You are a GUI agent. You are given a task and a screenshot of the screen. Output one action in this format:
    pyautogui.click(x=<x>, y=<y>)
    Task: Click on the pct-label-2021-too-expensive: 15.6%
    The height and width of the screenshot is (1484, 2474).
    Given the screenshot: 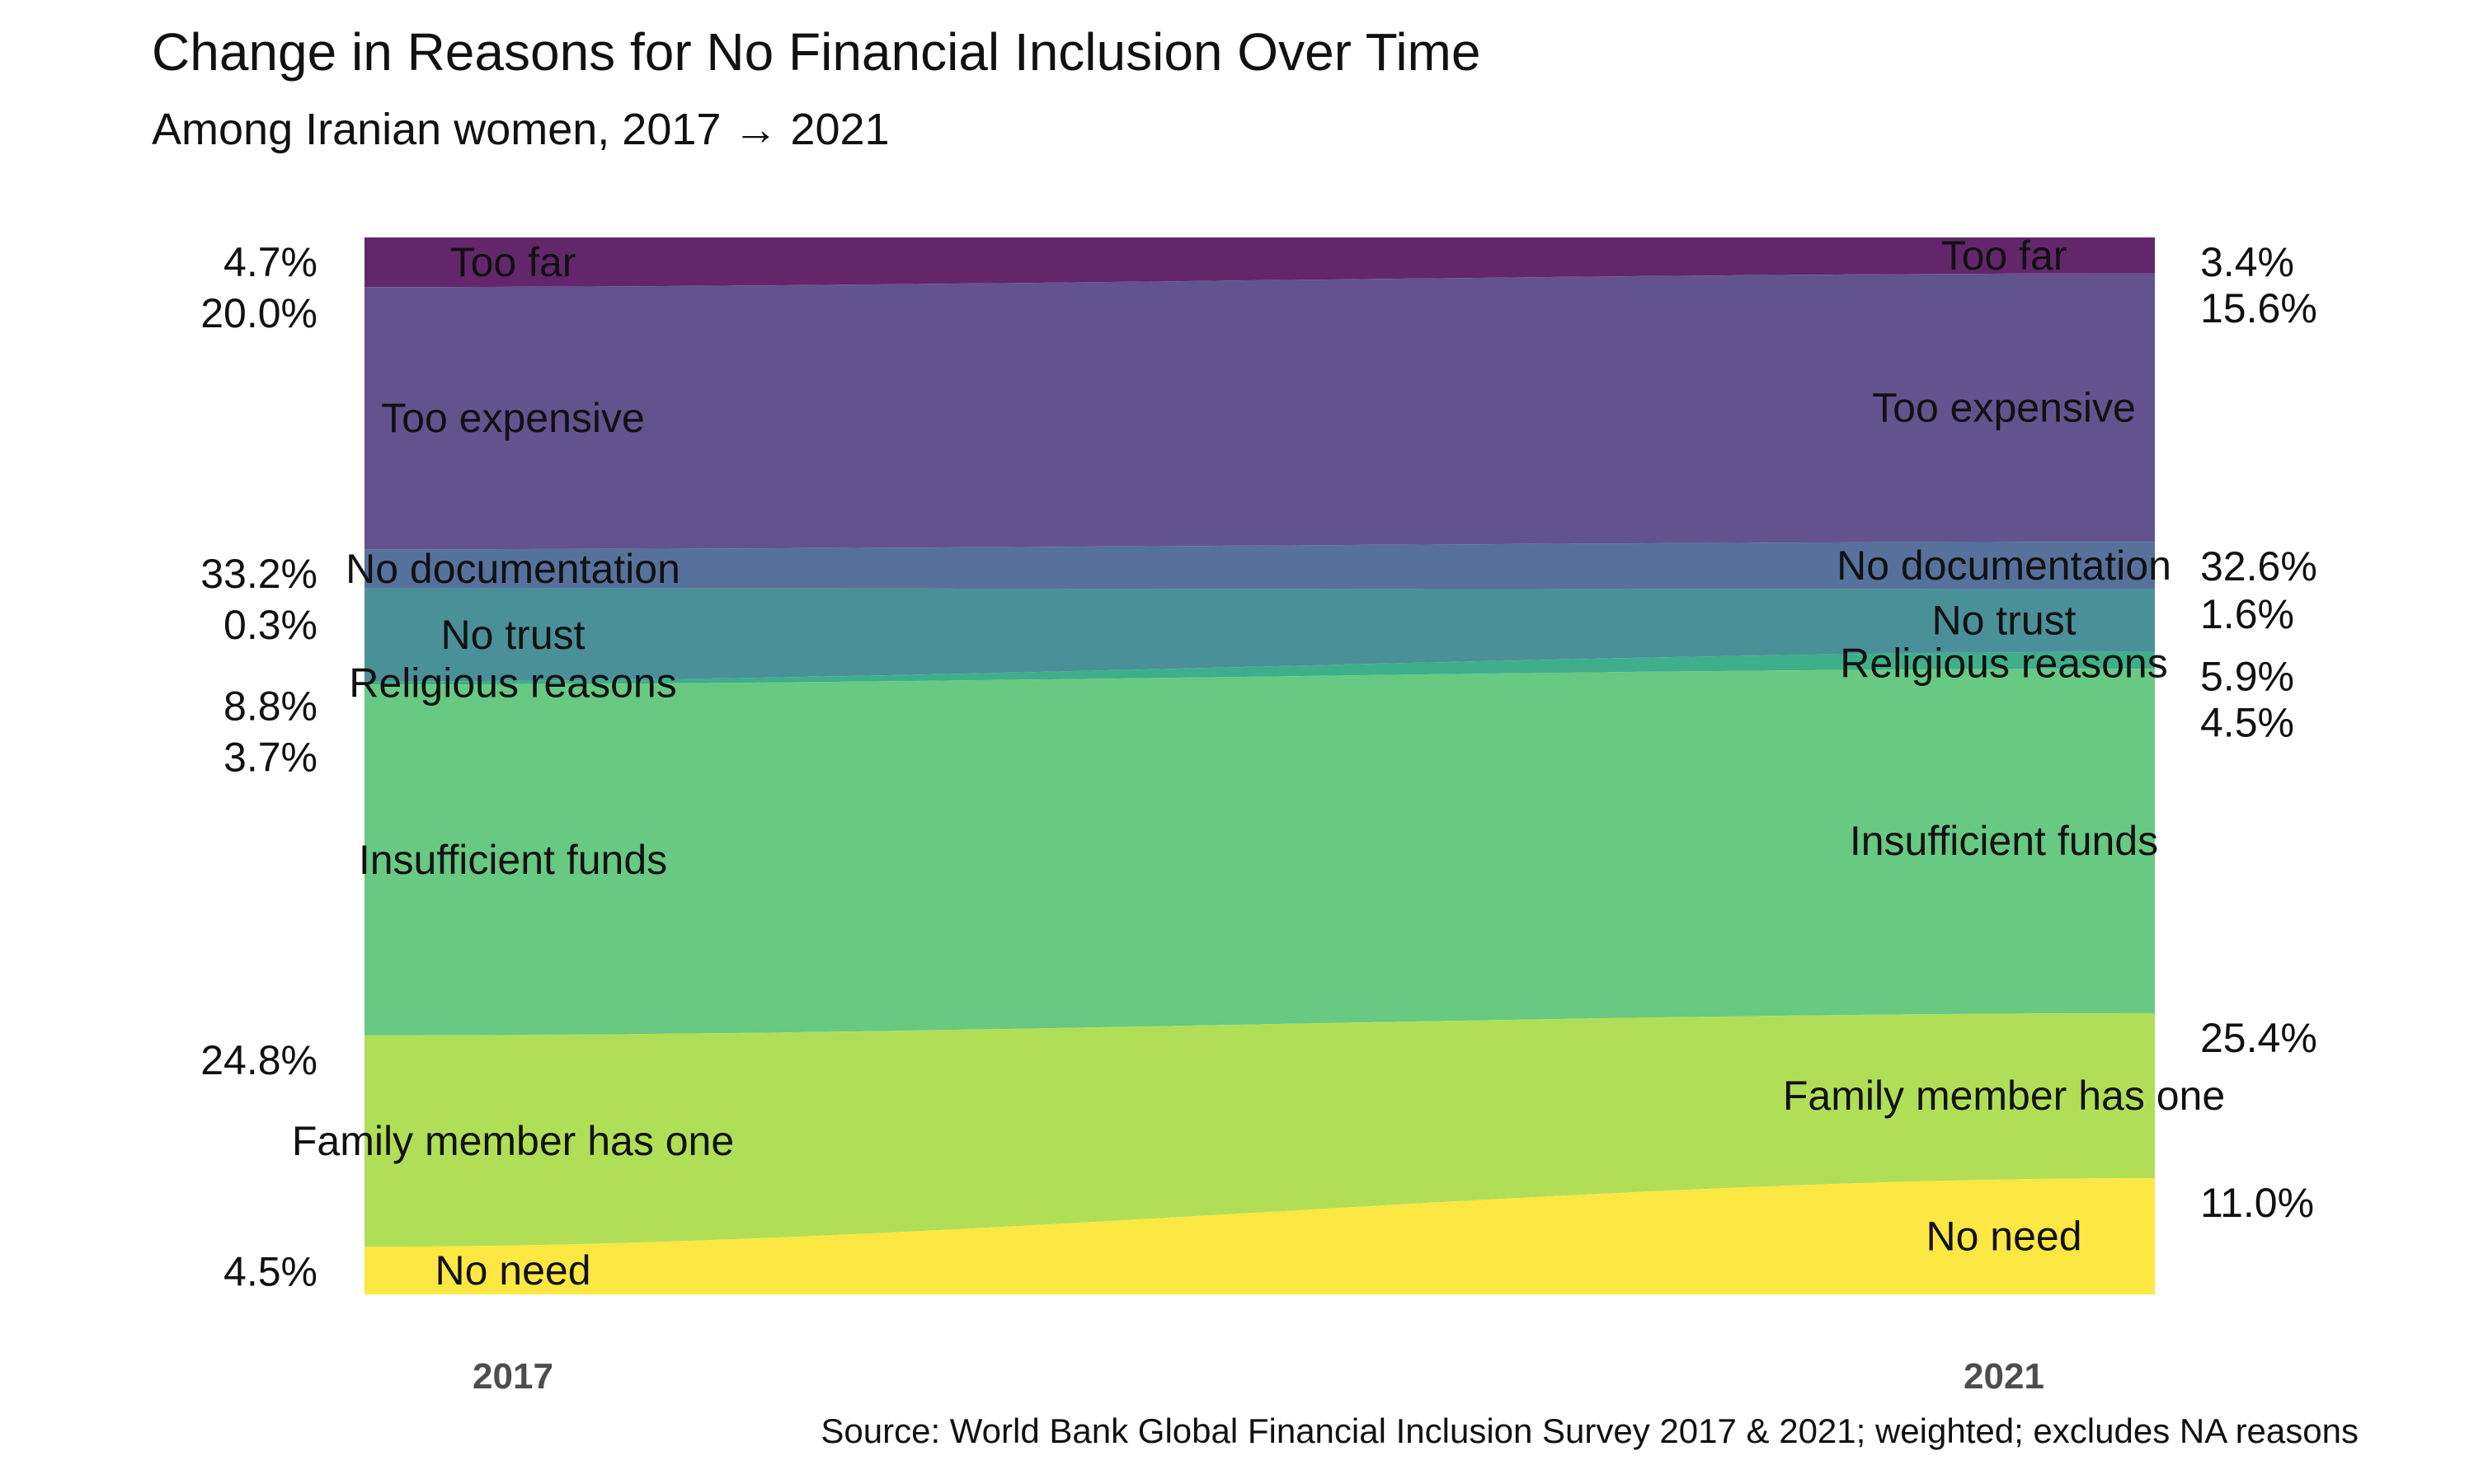 What is the action you would take?
    pyautogui.click(x=2258, y=308)
    